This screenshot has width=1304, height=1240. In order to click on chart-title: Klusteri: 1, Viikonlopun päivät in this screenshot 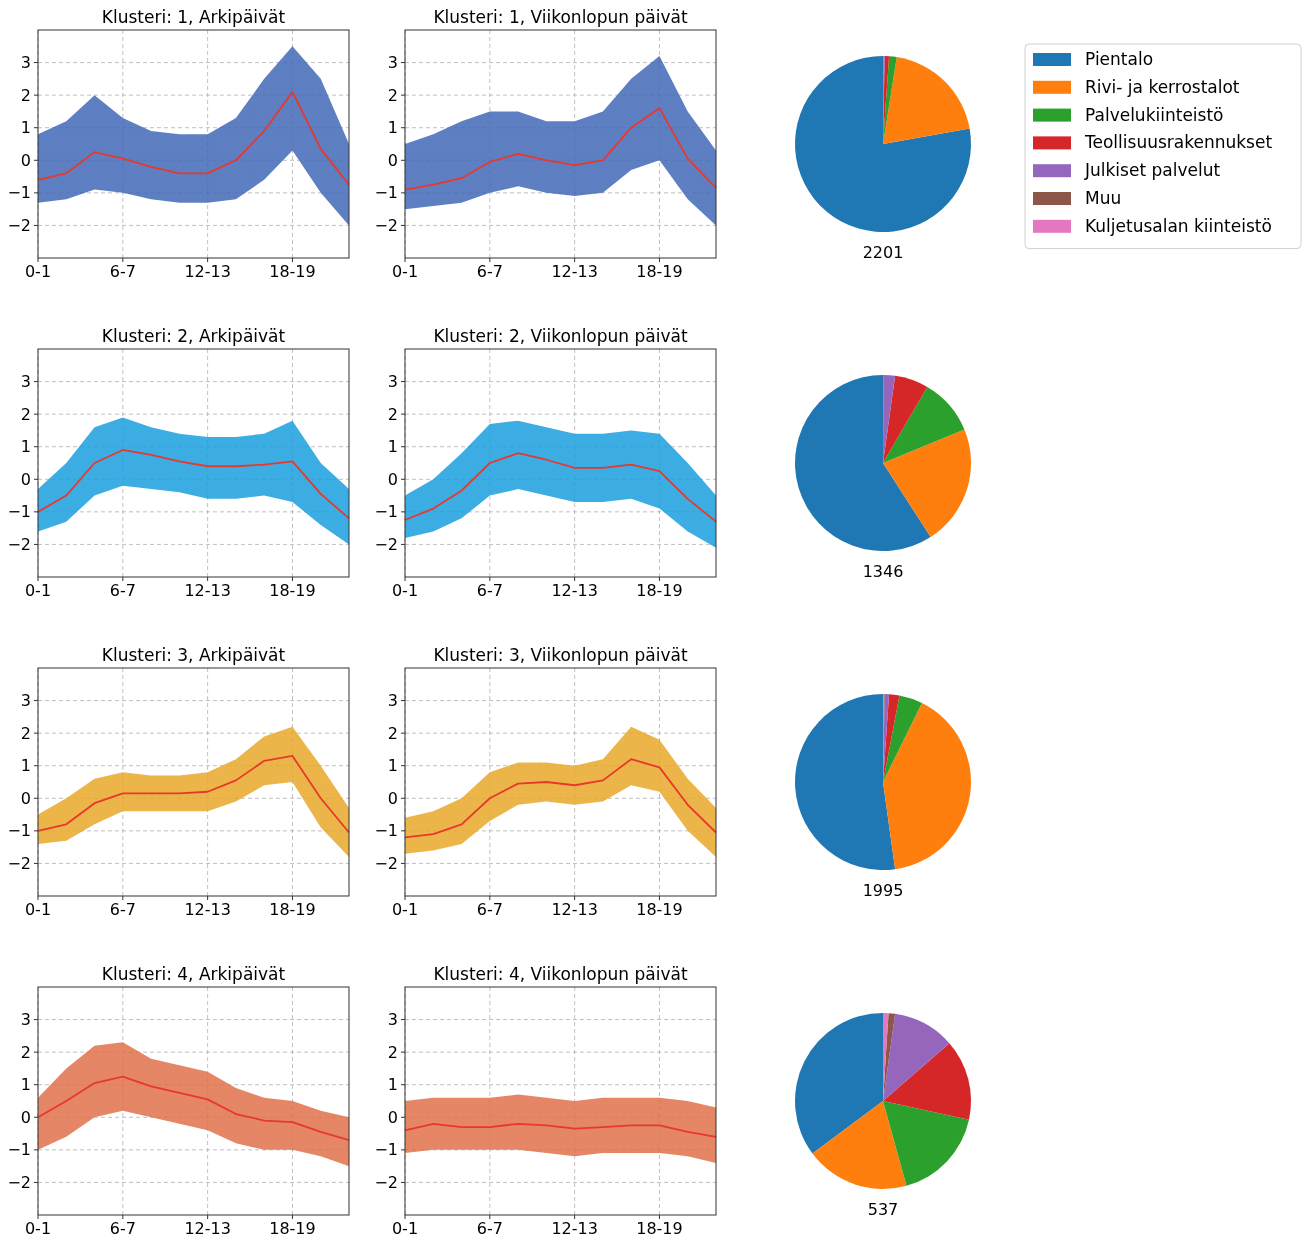, I will do `click(560, 17)`.